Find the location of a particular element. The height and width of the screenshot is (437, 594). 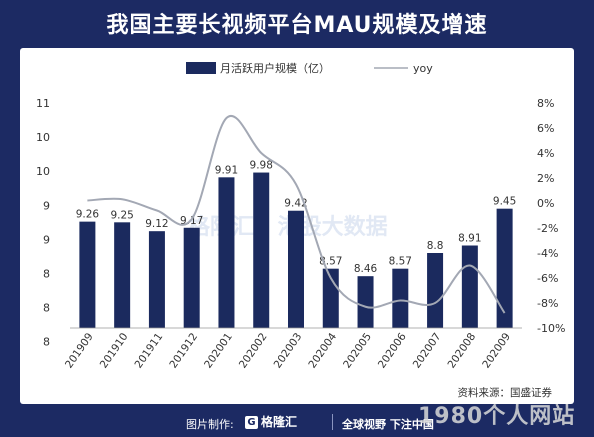

y-right-tick-label: 8% is located at coordinates (545, 103).